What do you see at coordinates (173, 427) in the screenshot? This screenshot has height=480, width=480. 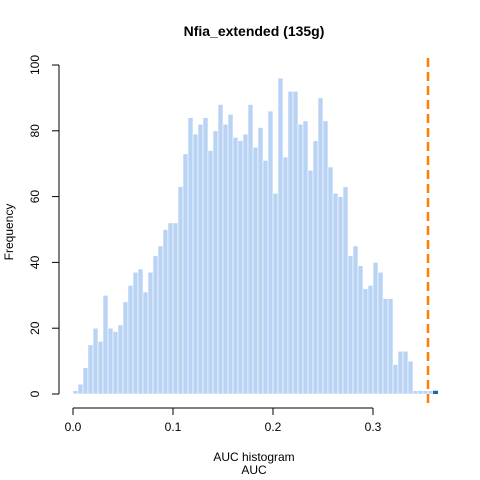 I see `x-tick-label: 0.1` at bounding box center [173, 427].